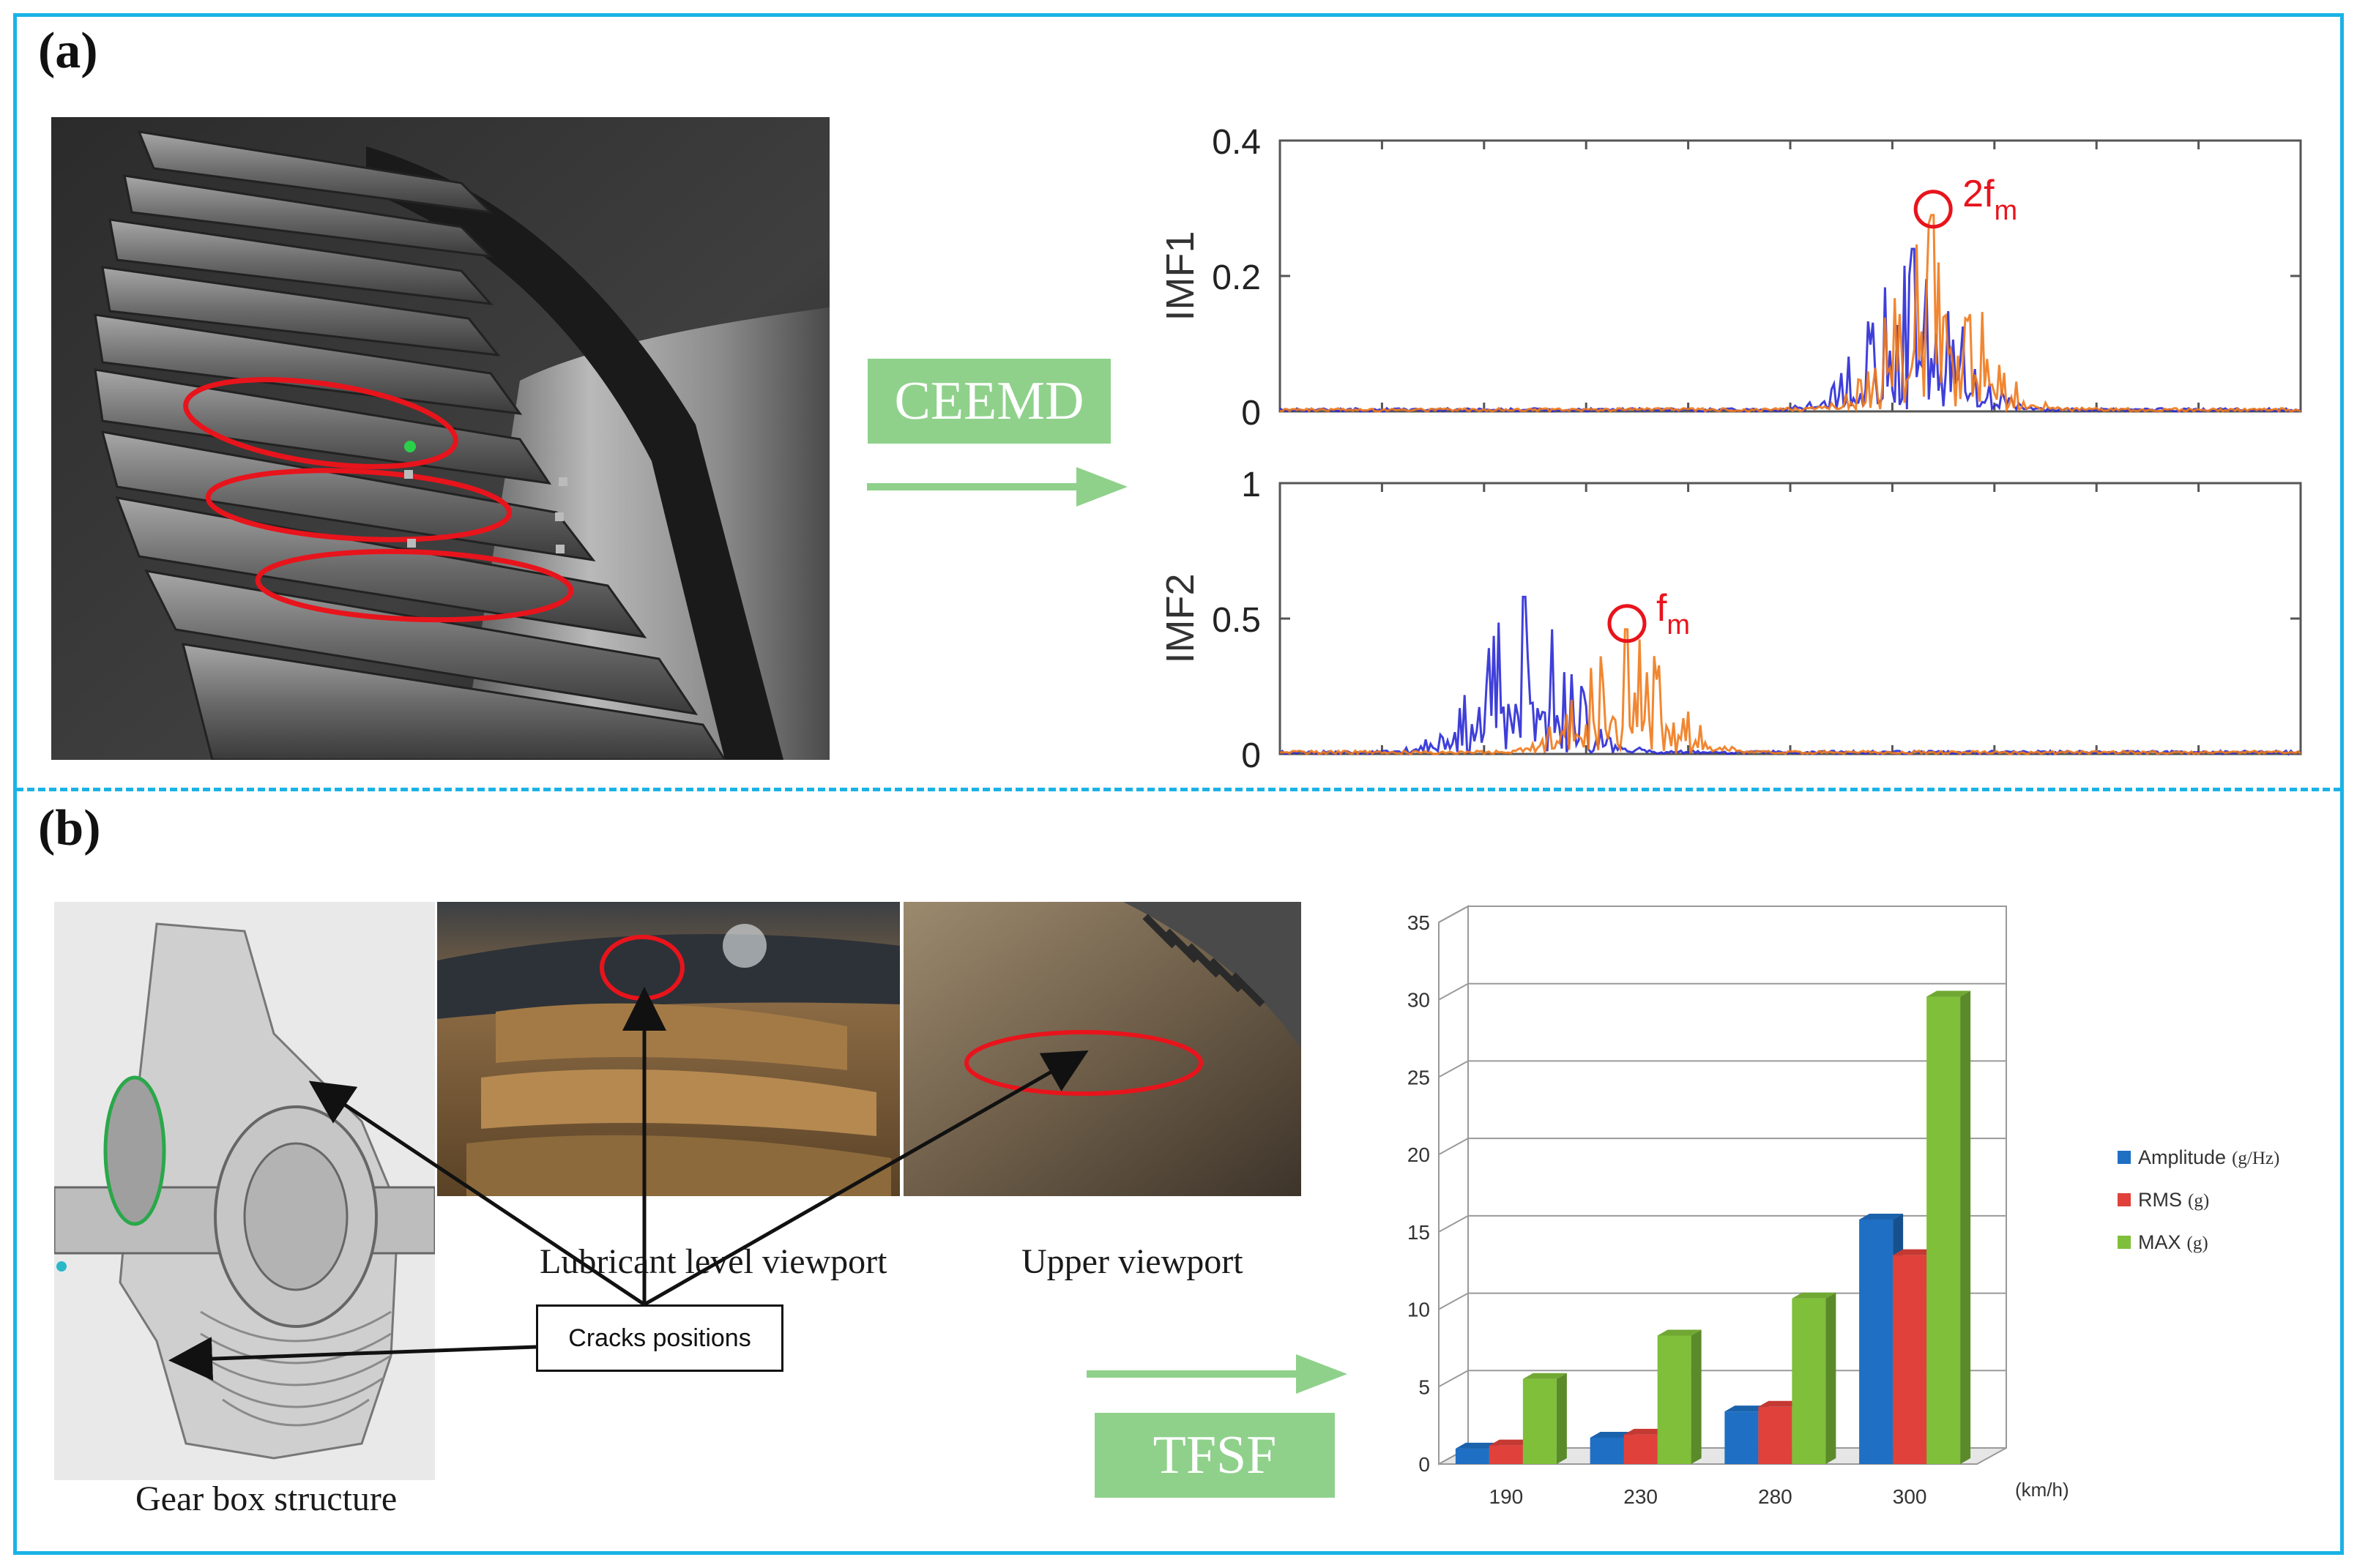 The height and width of the screenshot is (1568, 2357). I want to click on bar-xunit-label: (km/h), so click(2042, 1490).